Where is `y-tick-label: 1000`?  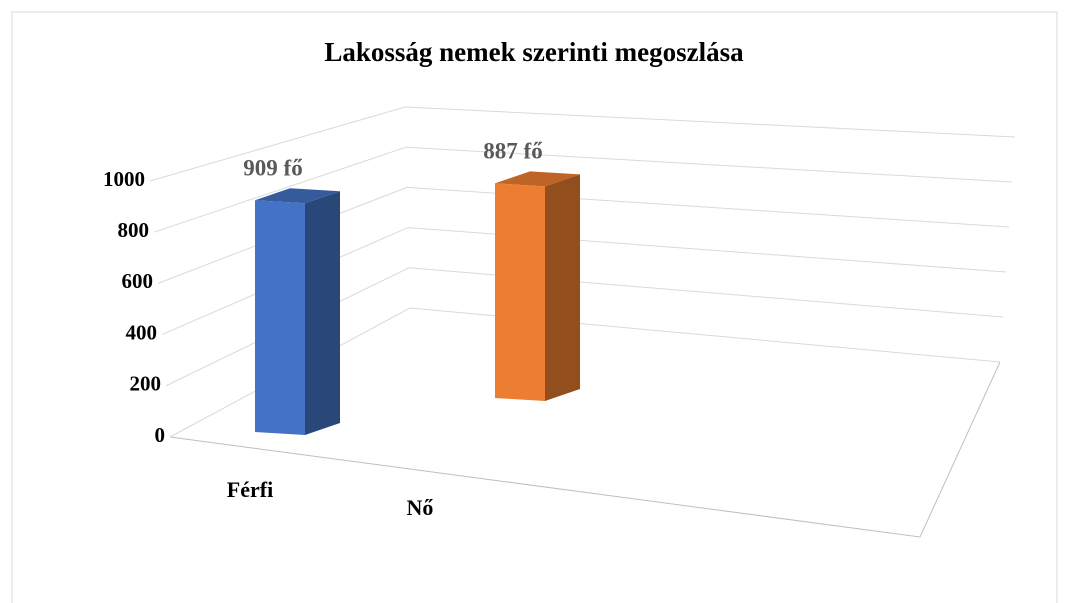
y-tick-label: 1000 is located at coordinates (124, 179).